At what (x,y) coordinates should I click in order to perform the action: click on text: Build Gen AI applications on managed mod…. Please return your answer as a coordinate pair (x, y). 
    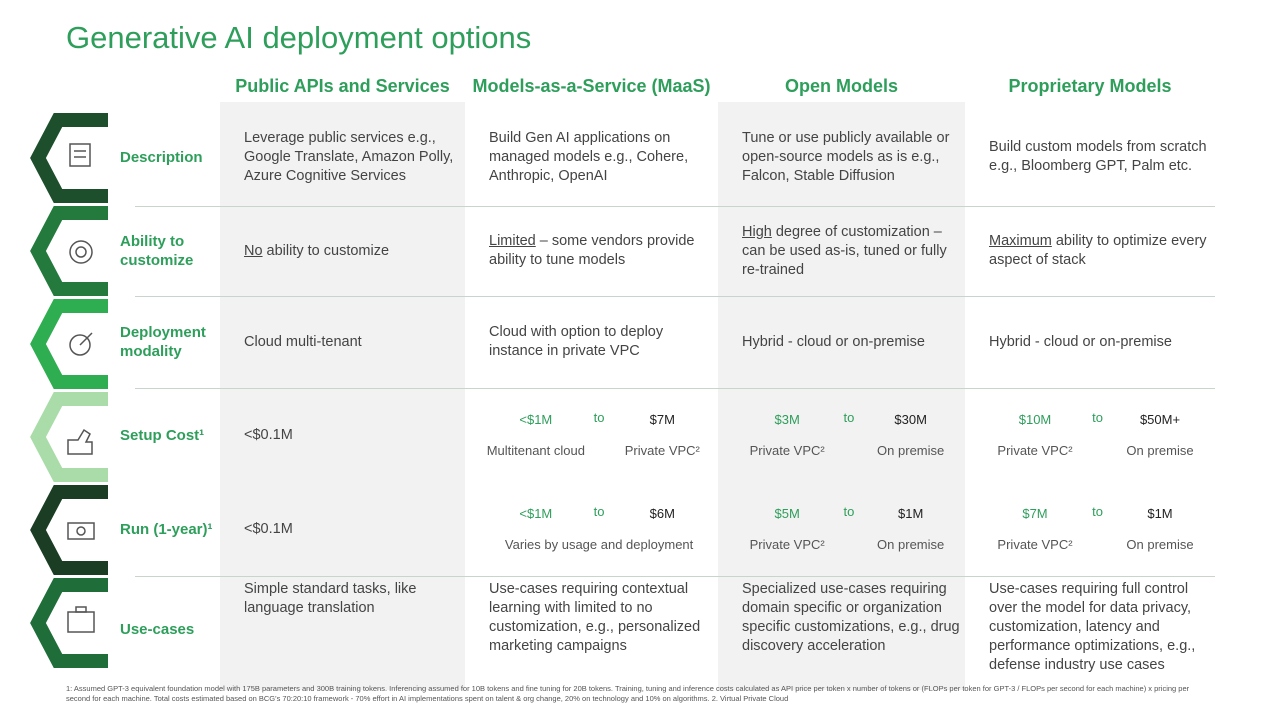
    Looking at the image, I should click on (589, 156).